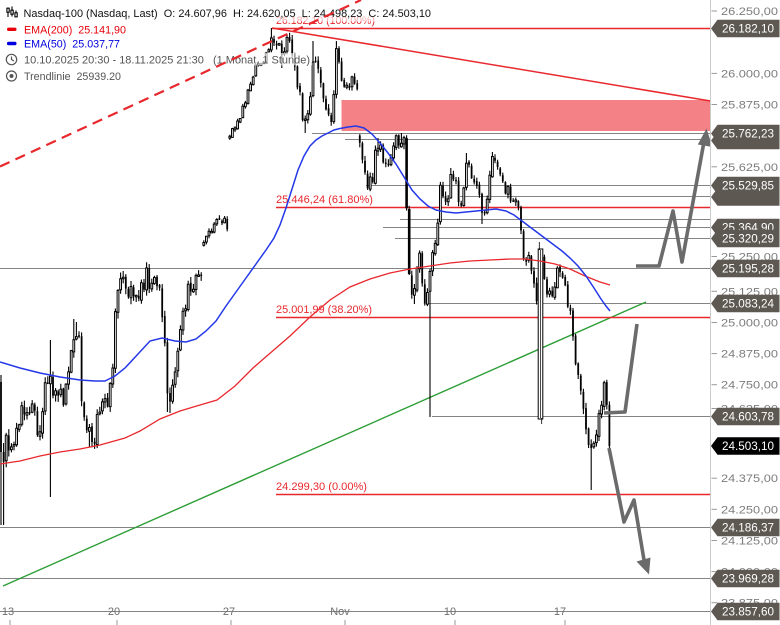  I want to click on svg-text: 24.750,00, so click(749, 386).